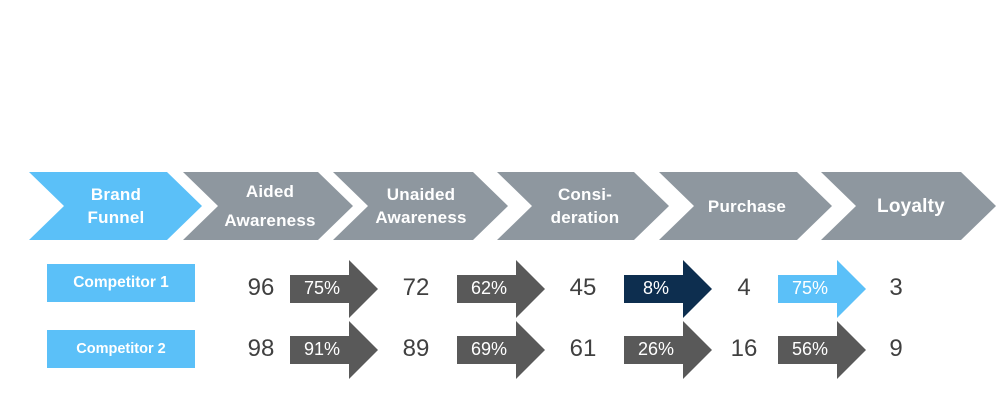 The image size is (1003, 414). I want to click on funnel-value: 3, so click(896, 287).